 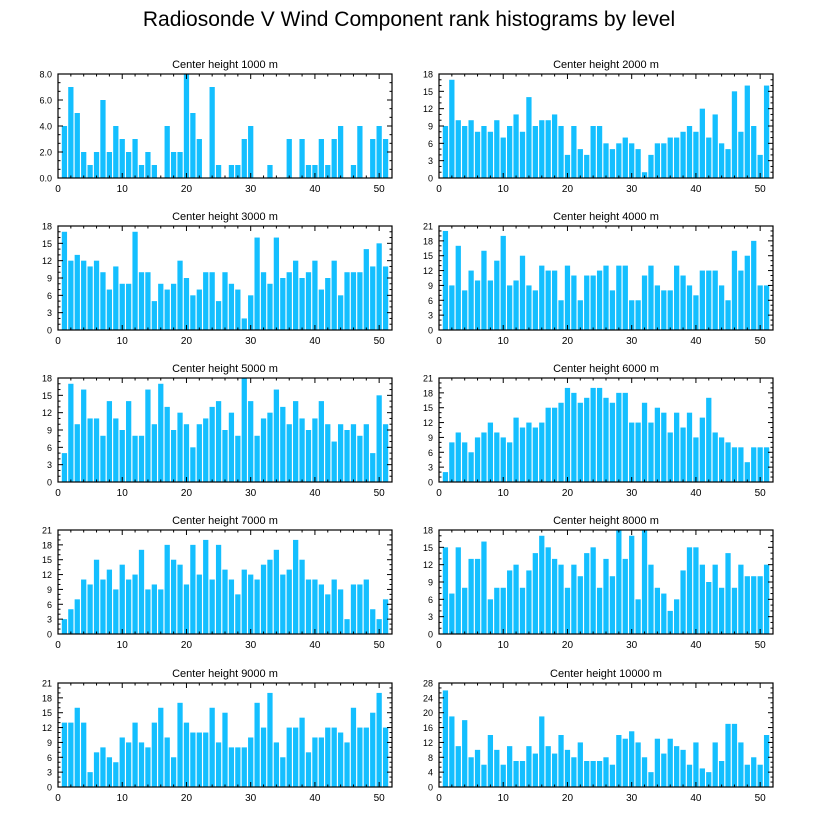 I want to click on x-tick-label: 30, so click(x=632, y=645).